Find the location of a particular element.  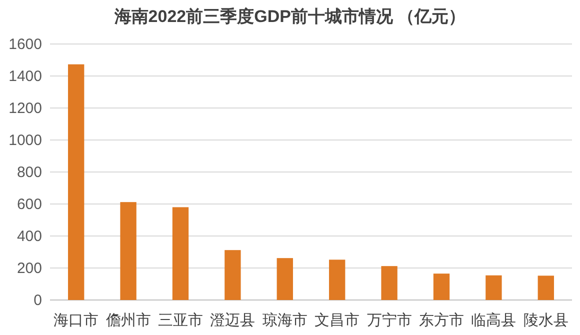

x-tick-label: 陵水县 is located at coordinates (545, 320).